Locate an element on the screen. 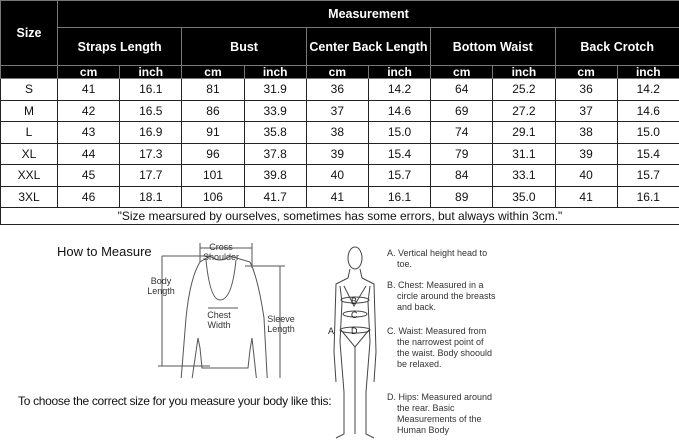 The width and height of the screenshot is (679, 441). description-a-text: A. Vertical height head to toe. is located at coordinates (437, 258).